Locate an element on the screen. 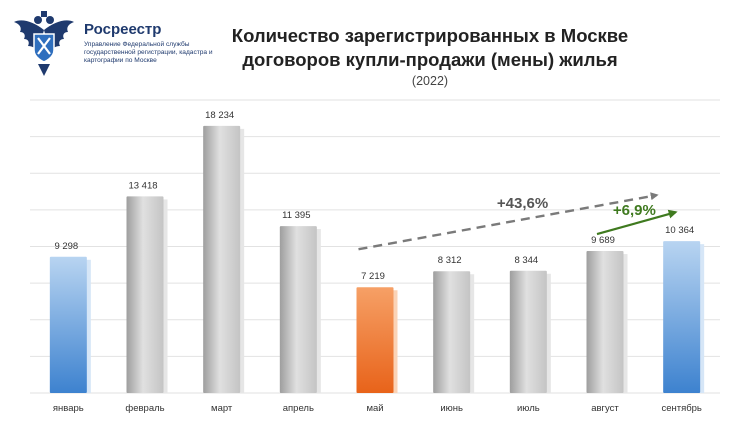 This screenshot has width=750, height=422. bar-июль is located at coordinates (528, 331).